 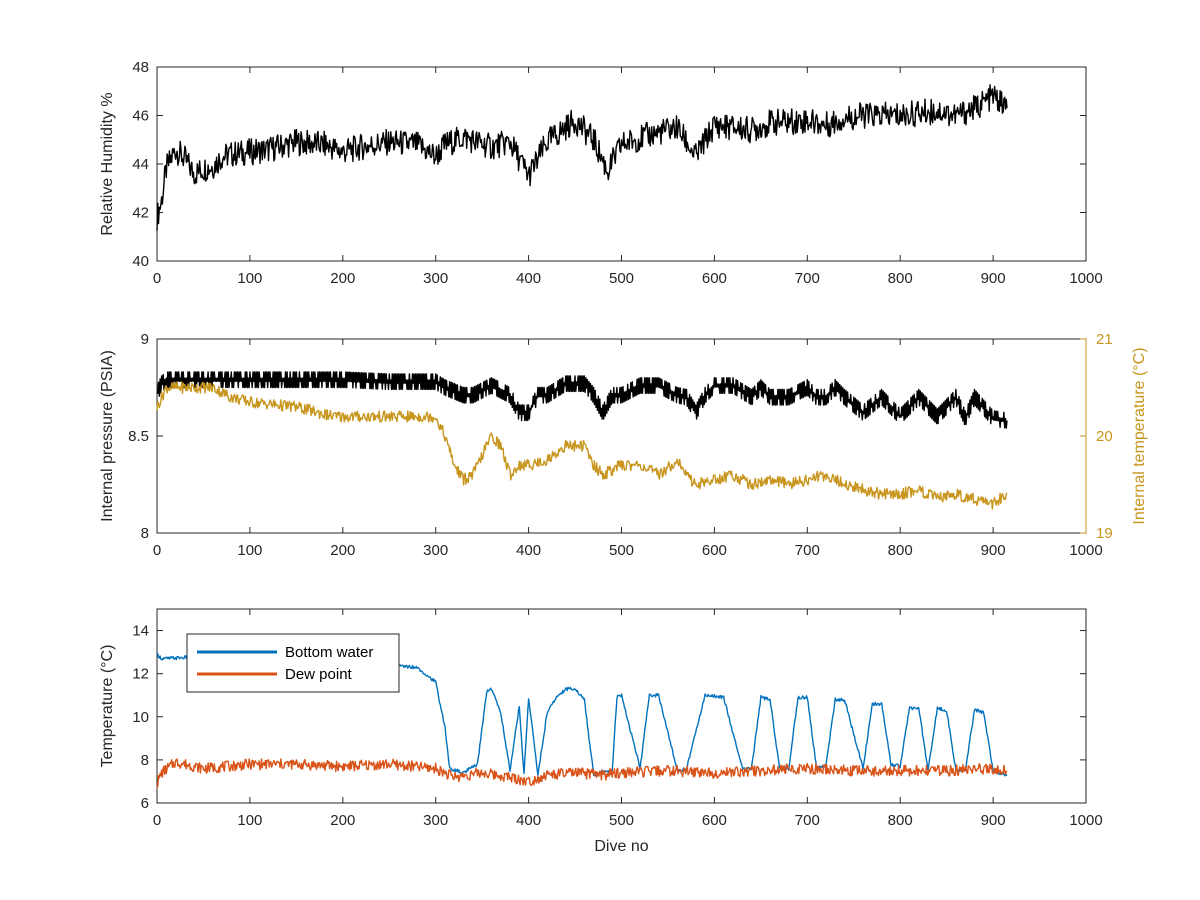 I want to click on y-tick-label: 14, so click(x=140, y=631).